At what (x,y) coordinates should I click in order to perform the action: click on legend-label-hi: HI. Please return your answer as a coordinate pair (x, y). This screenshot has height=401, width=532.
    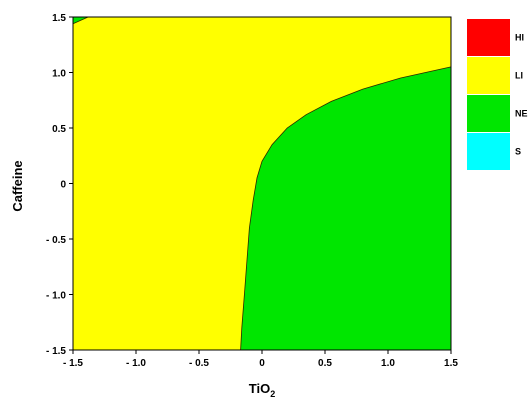
    Looking at the image, I should click on (519, 38).